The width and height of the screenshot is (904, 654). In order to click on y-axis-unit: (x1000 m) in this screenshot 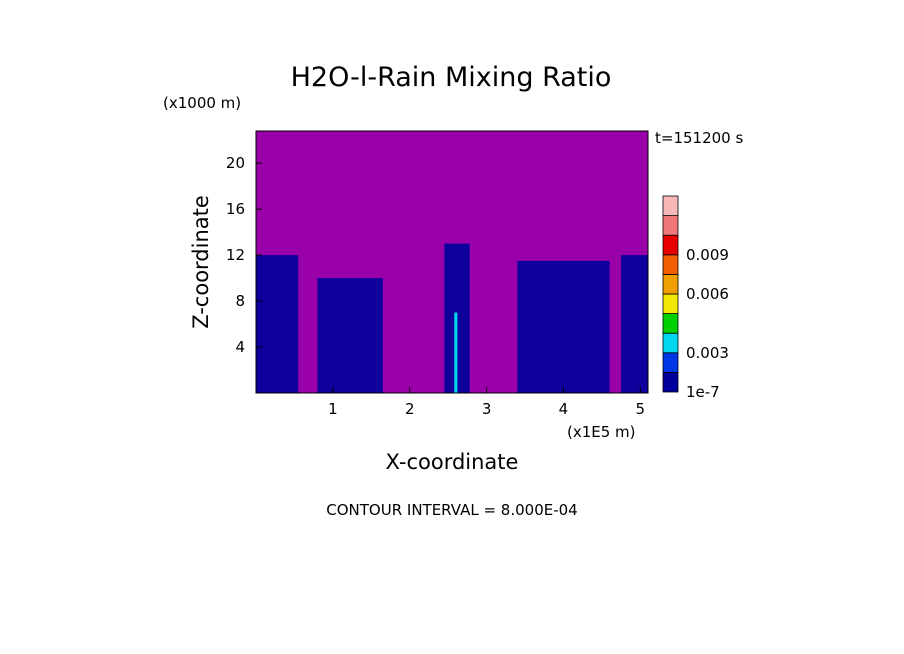, I will do `click(202, 103)`.